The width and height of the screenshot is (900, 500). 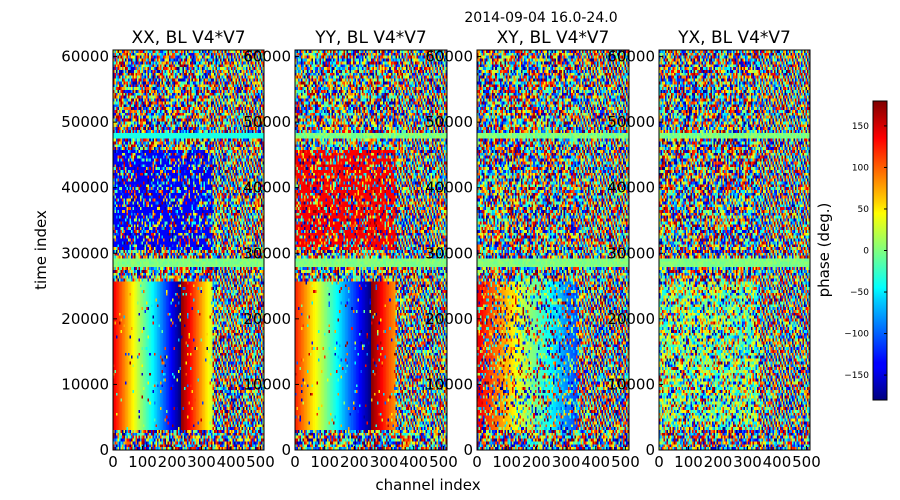 I want to click on colorbar: 150 100 50 0 −50 −100 −150 phase (deg.), so click(x=851, y=250).